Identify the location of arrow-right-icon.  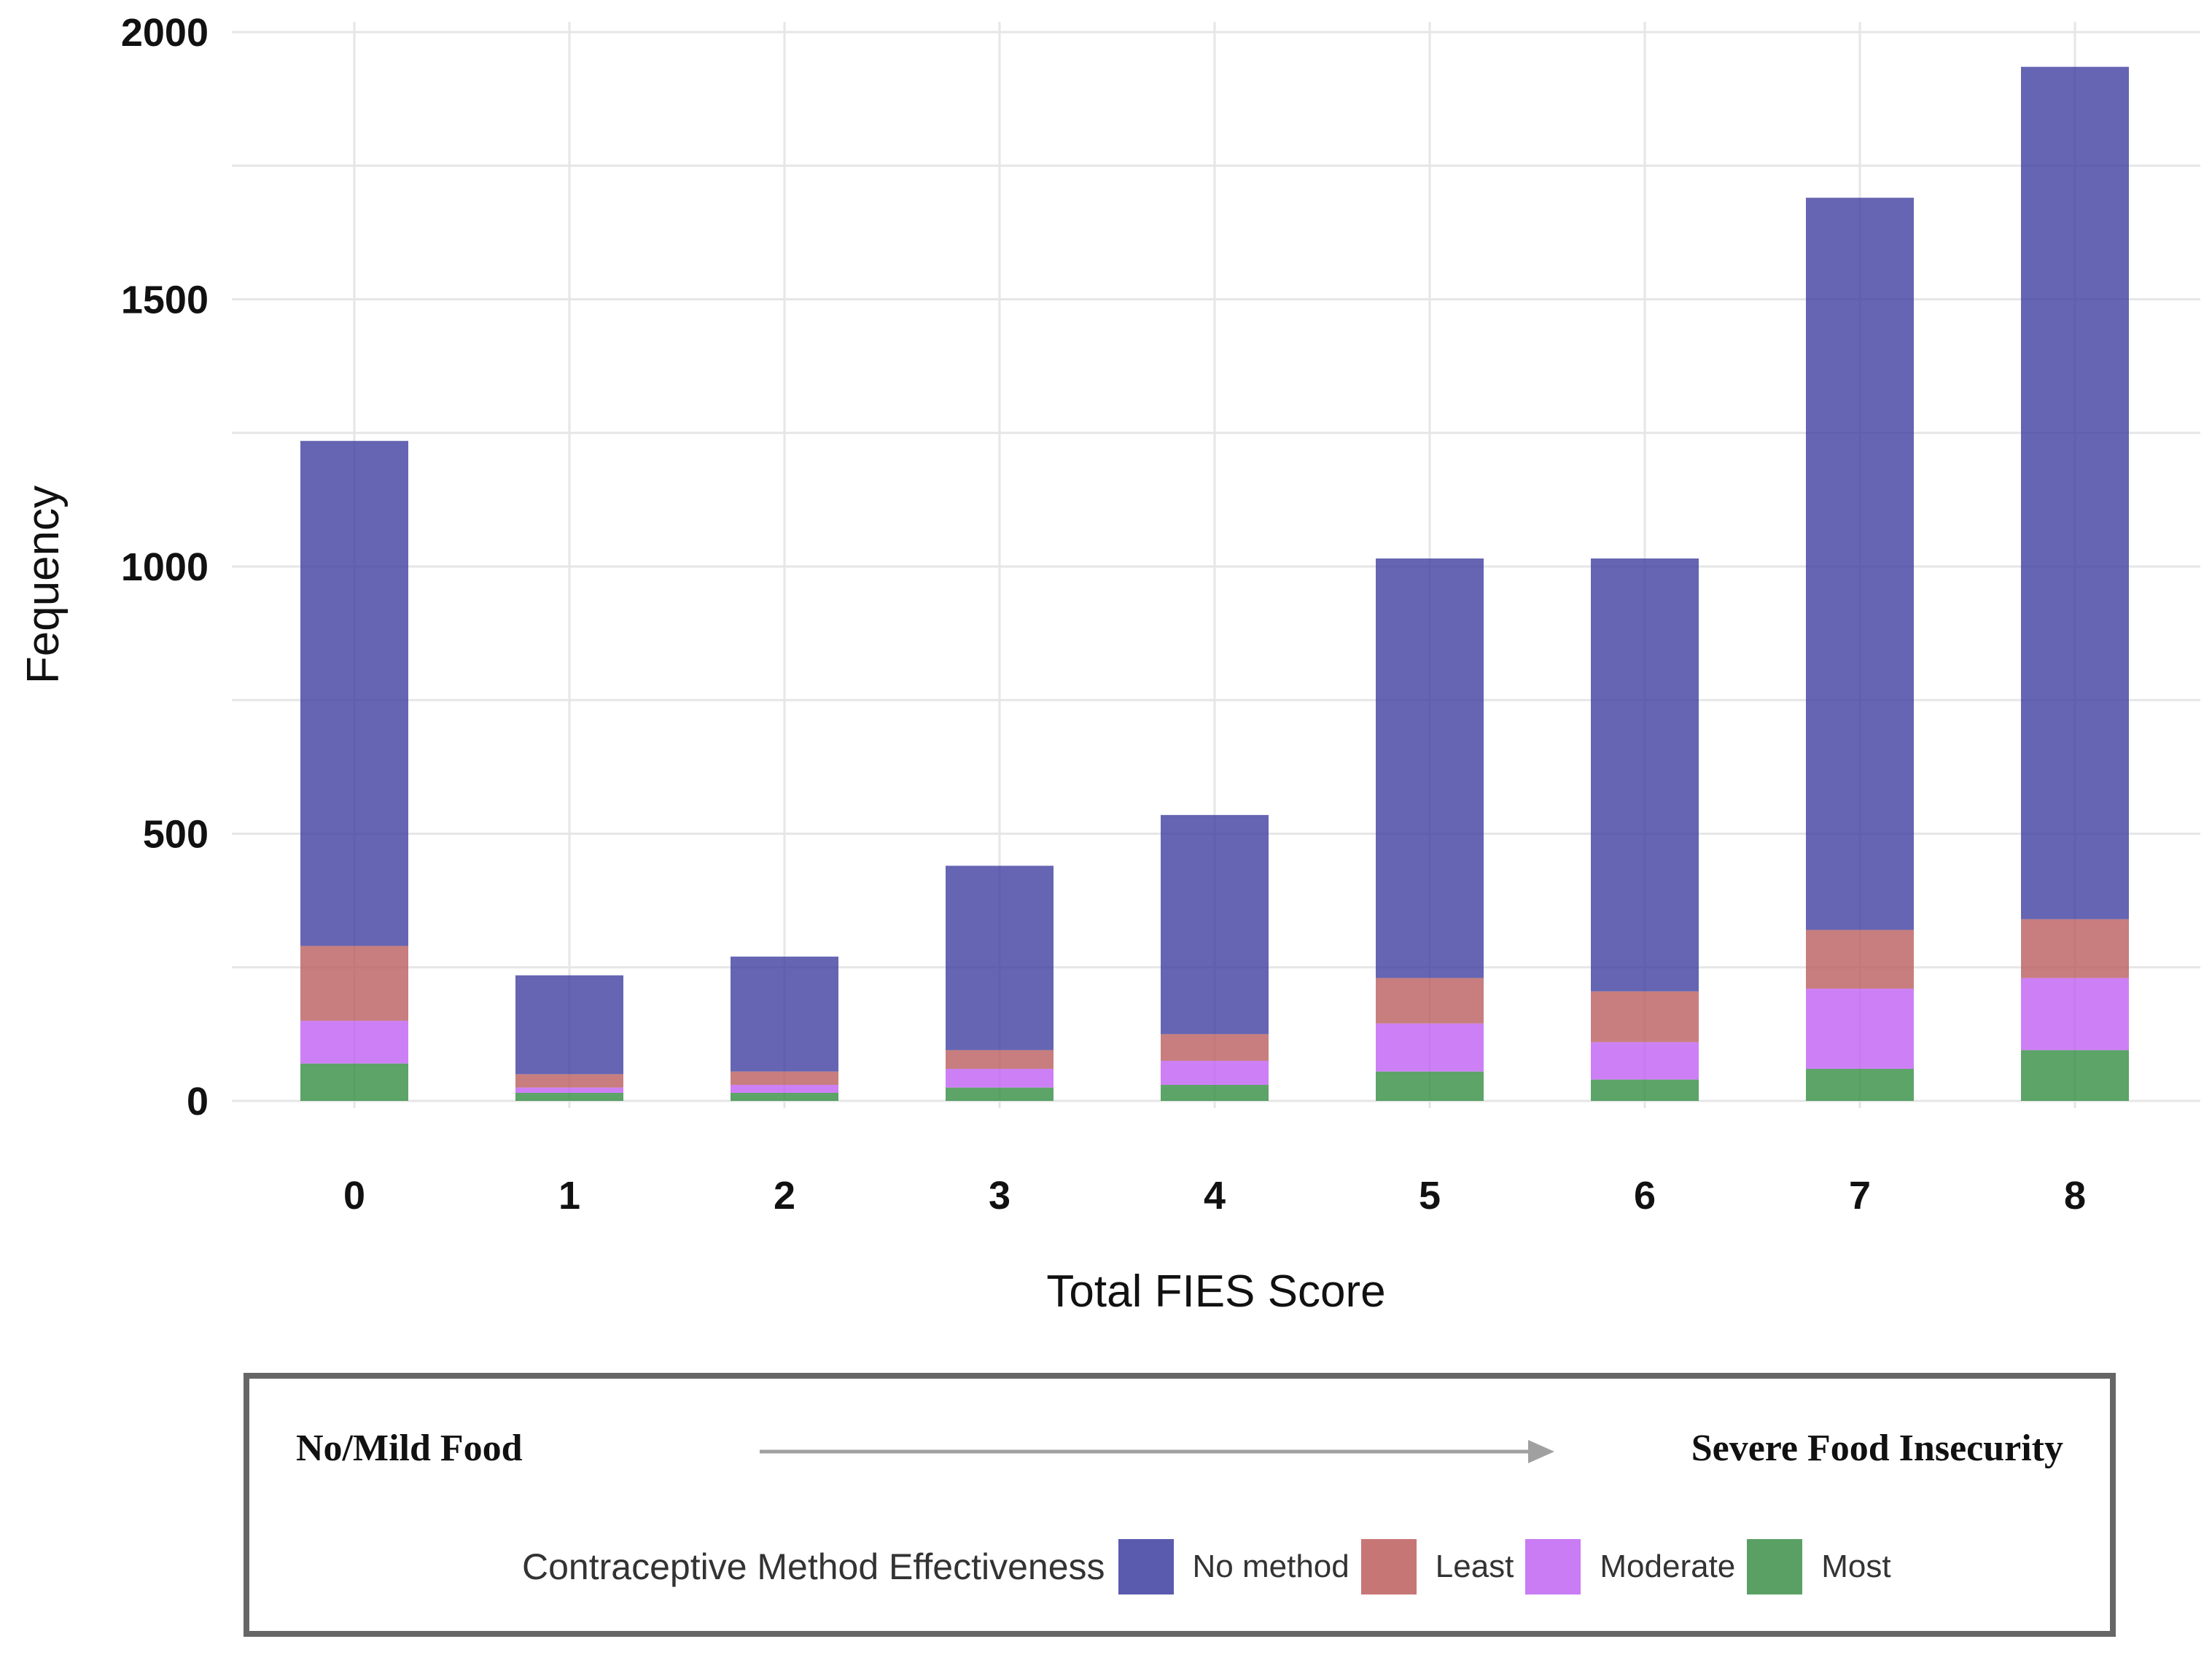
(1157, 1451).